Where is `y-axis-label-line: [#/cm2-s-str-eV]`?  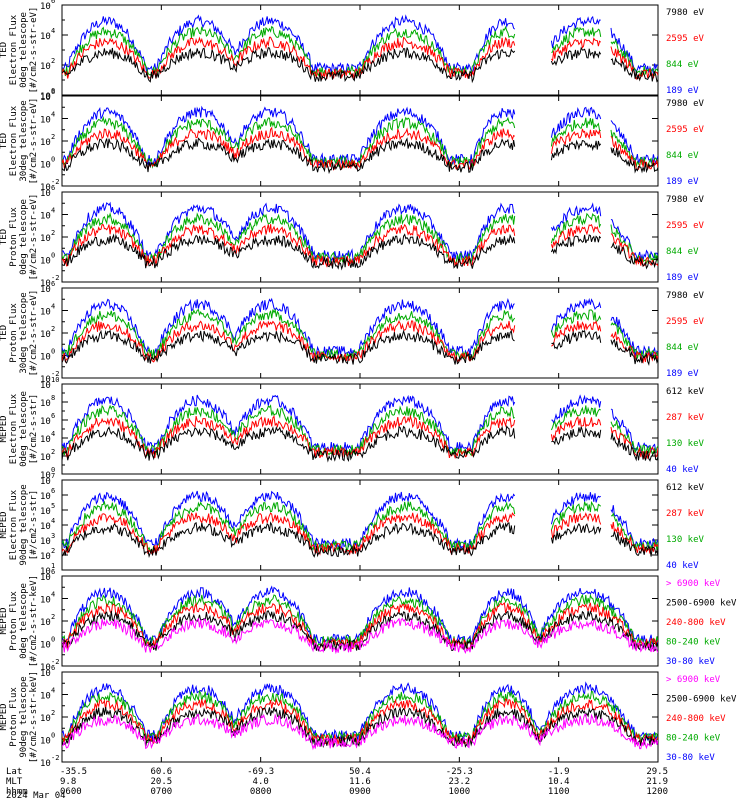
y-axis-label-line: [#/cm2-s-str-eV] is located at coordinates (34, 333).